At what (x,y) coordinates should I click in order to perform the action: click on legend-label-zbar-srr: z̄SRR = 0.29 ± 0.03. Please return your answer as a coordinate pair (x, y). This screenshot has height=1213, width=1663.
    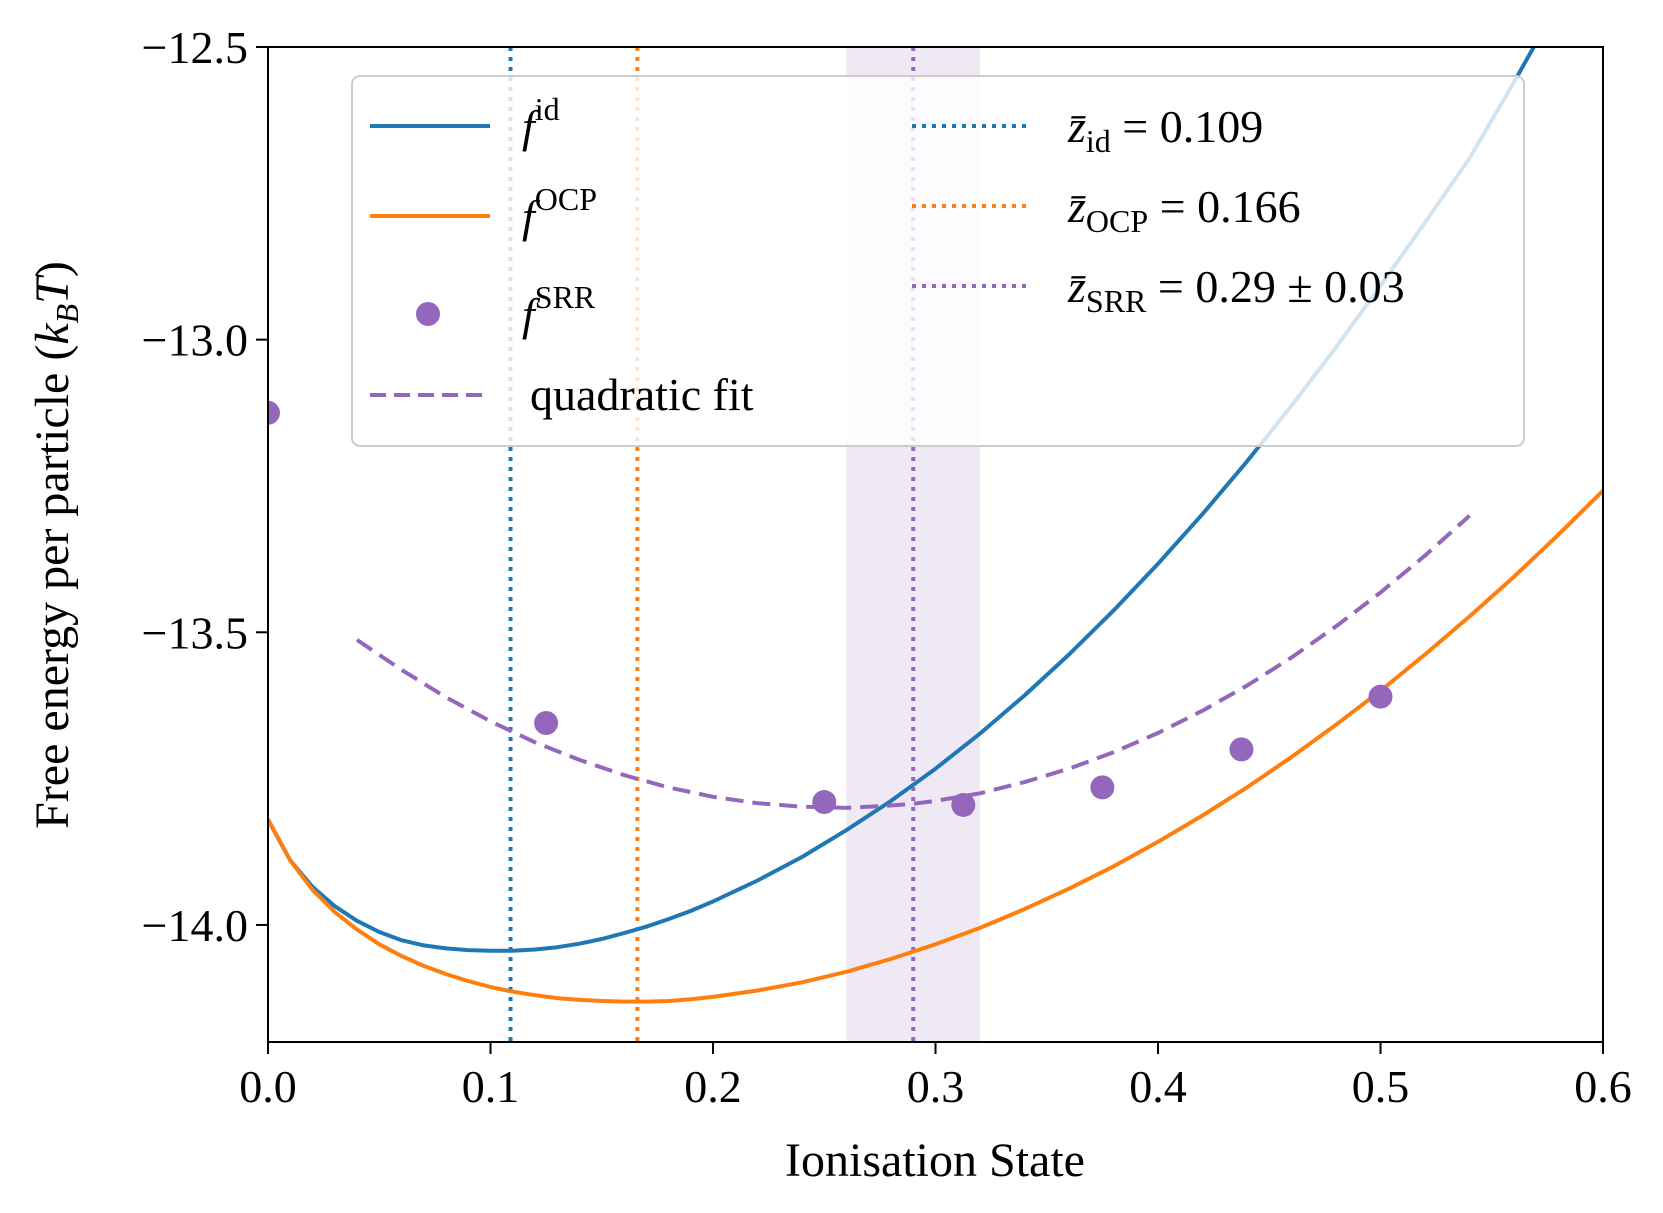
    Looking at the image, I should click on (1236, 290).